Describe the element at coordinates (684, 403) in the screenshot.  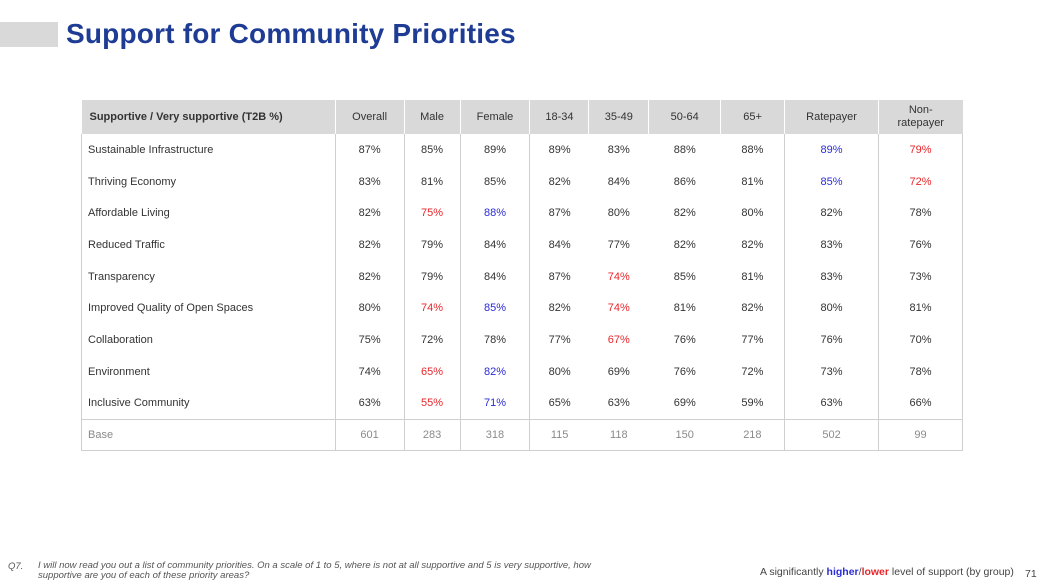
I see `cell-50-64: 69%` at that location.